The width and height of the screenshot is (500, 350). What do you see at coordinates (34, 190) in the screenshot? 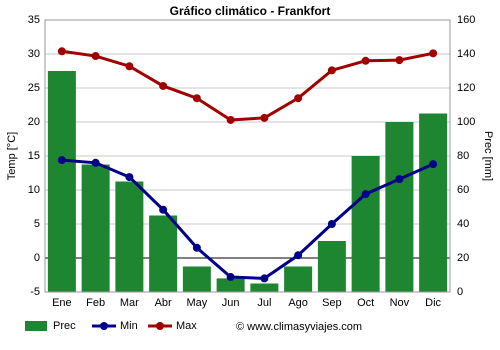
I see `y-tick-label: 10` at bounding box center [34, 190].